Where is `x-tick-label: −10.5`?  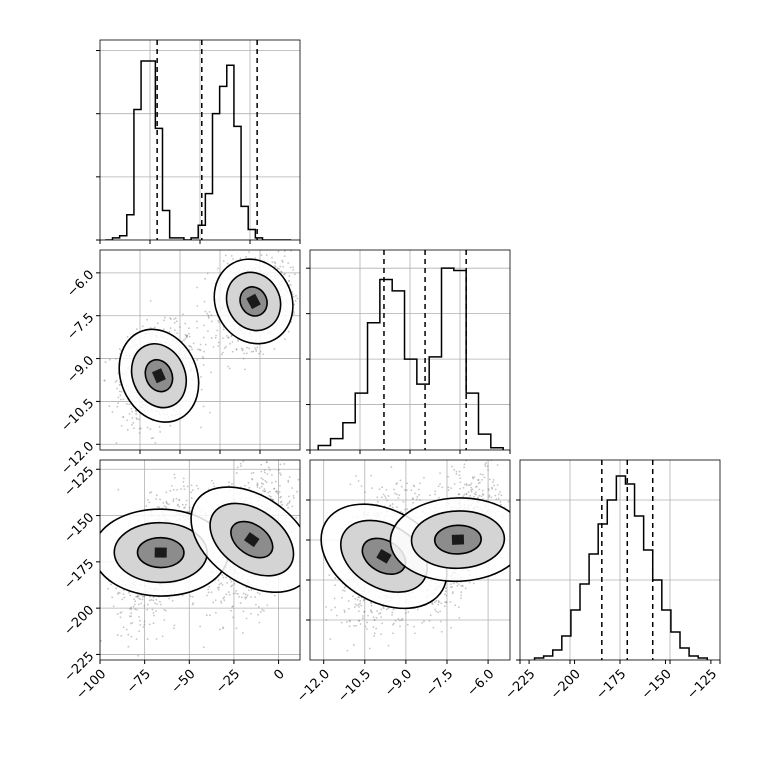 x-tick-label: −10.5 is located at coordinates (354, 686).